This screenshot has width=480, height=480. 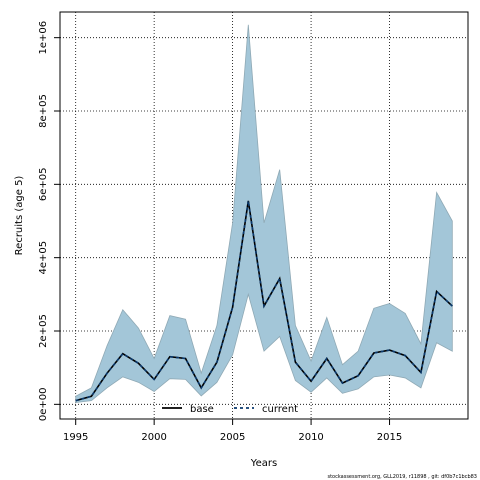 What do you see at coordinates (43, 38) in the screenshot?
I see `y-tick-label: 1e+06` at bounding box center [43, 38].